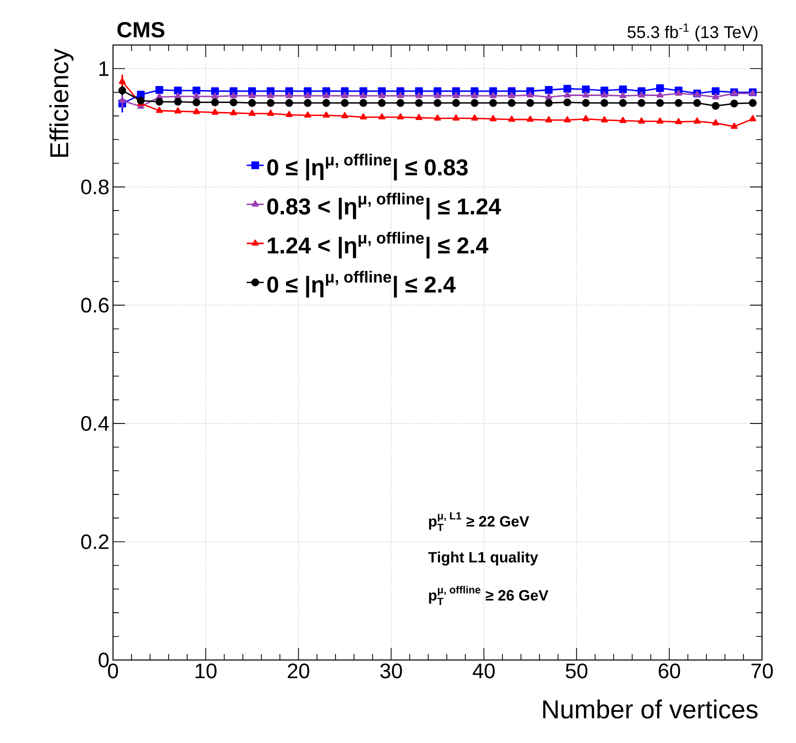  I want to click on x-tick-label: 70, so click(762, 671).